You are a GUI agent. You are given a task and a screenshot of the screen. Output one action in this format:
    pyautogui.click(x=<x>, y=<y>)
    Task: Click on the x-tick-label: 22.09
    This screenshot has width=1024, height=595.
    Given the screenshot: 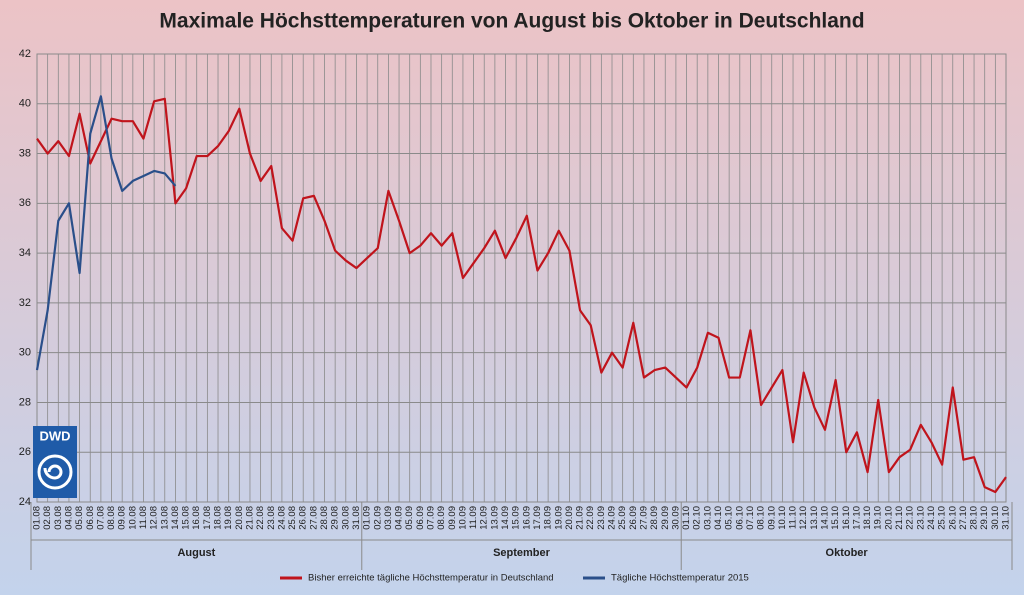 What is the action you would take?
    pyautogui.click(x=590, y=518)
    